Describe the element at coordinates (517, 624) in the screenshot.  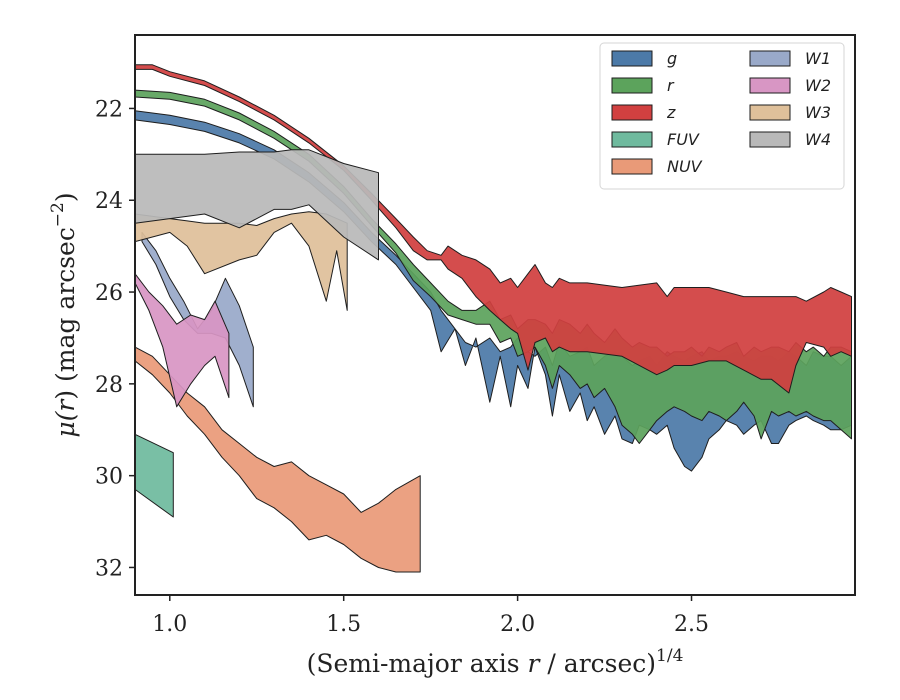
I see `x-tick-label: 2.0` at that location.